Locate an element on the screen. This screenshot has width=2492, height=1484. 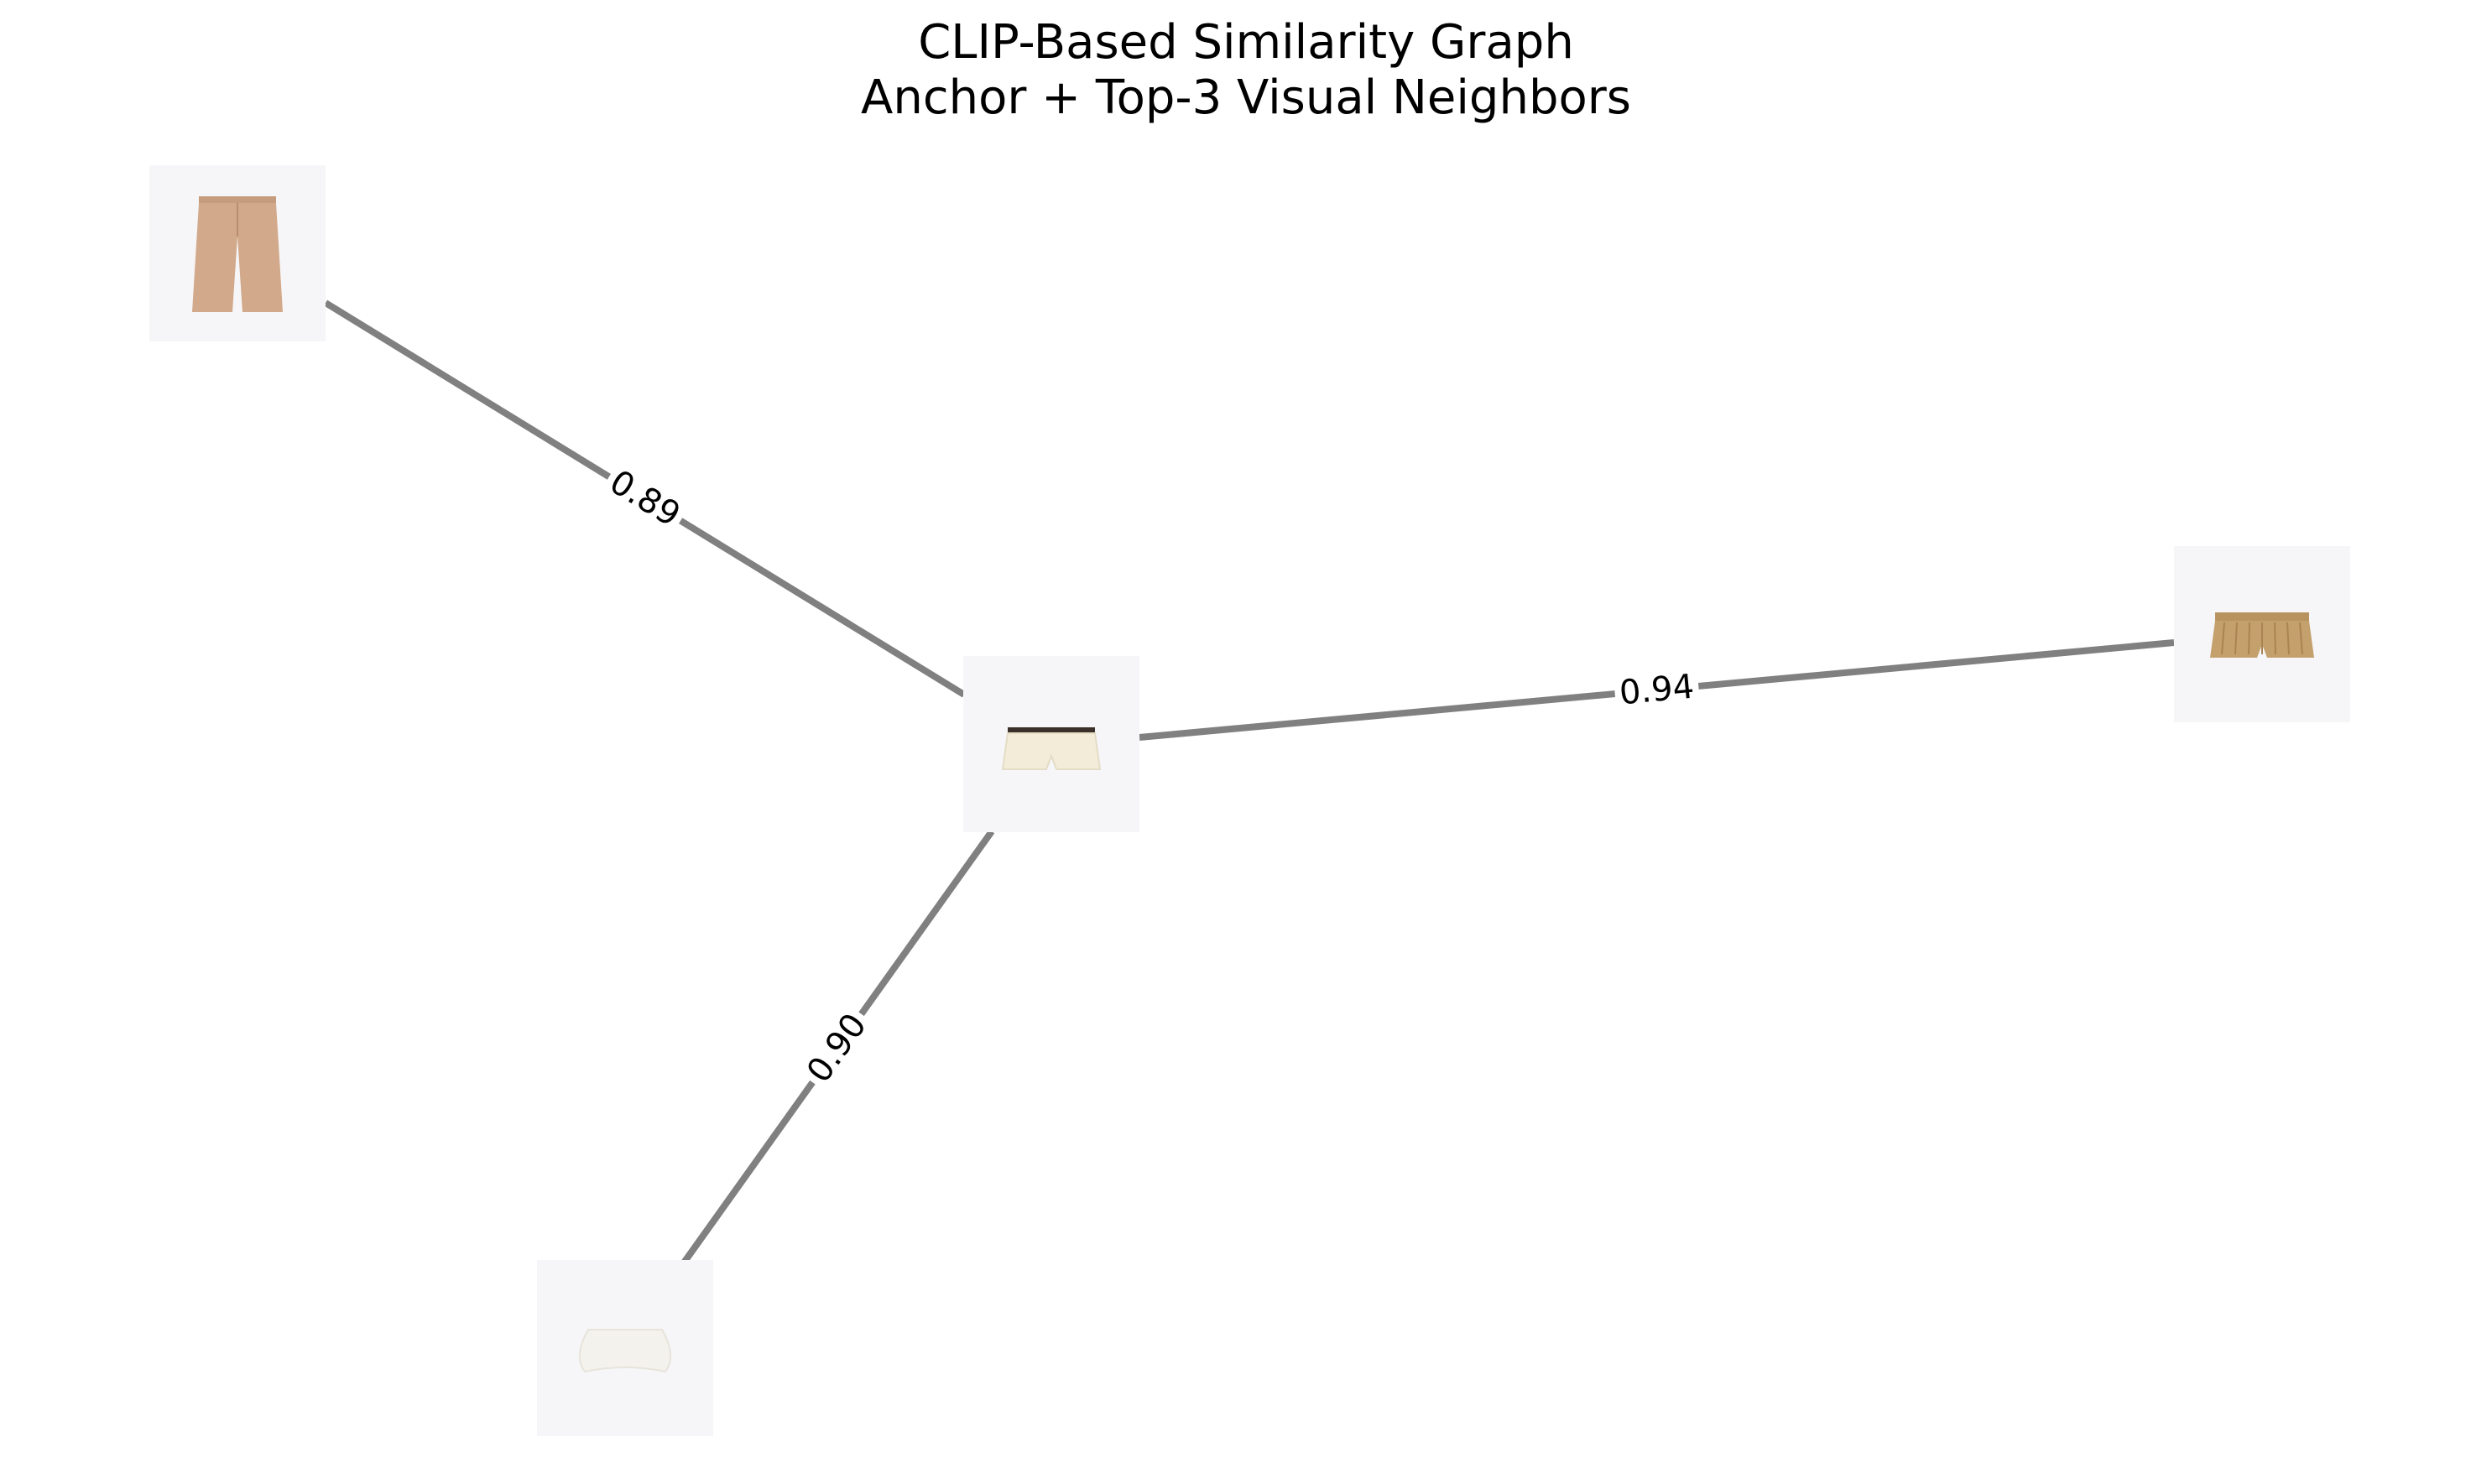
khaki-pleated-shorts-thumbnail is located at coordinates (2262, 635).